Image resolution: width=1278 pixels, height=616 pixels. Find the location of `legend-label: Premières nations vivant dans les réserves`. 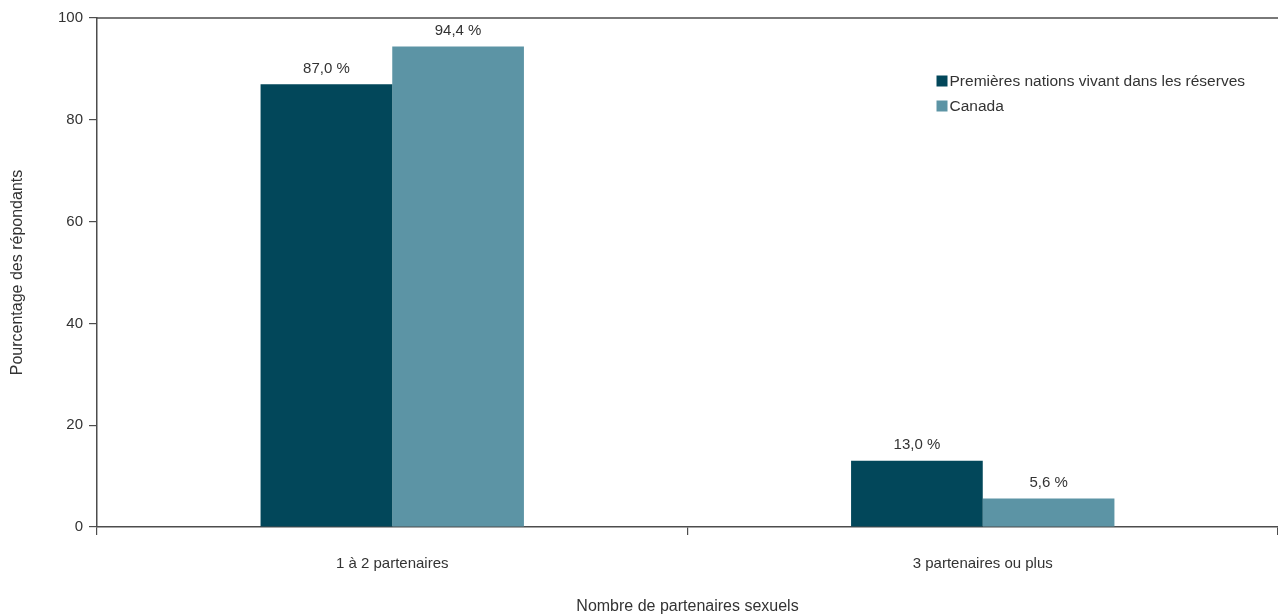

legend-label: Premières nations vivant dans les réserves is located at coordinates (1097, 81).